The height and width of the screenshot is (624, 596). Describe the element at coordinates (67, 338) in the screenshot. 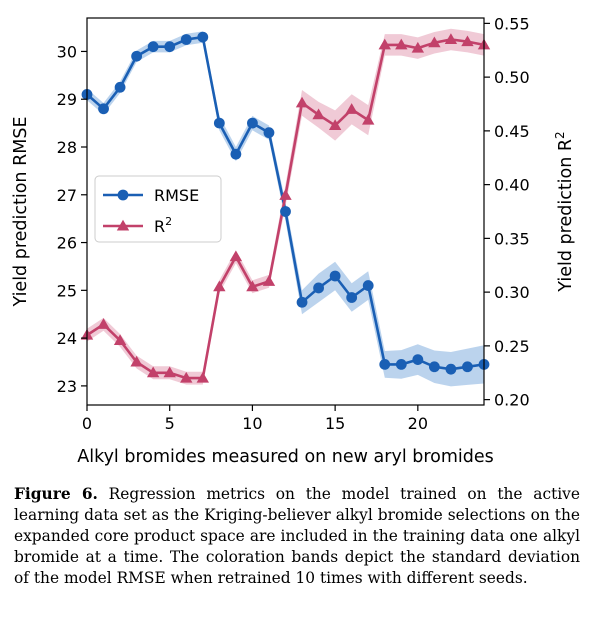

I see `y-left-tick-label: 24` at that location.